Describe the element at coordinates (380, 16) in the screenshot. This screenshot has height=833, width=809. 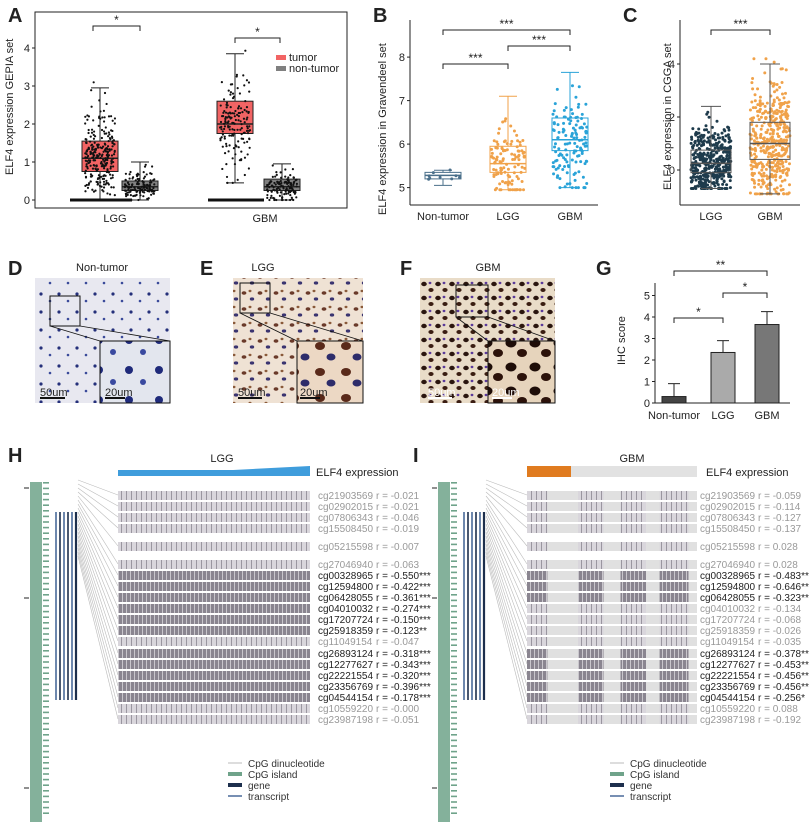
I see `panel-label: B` at that location.